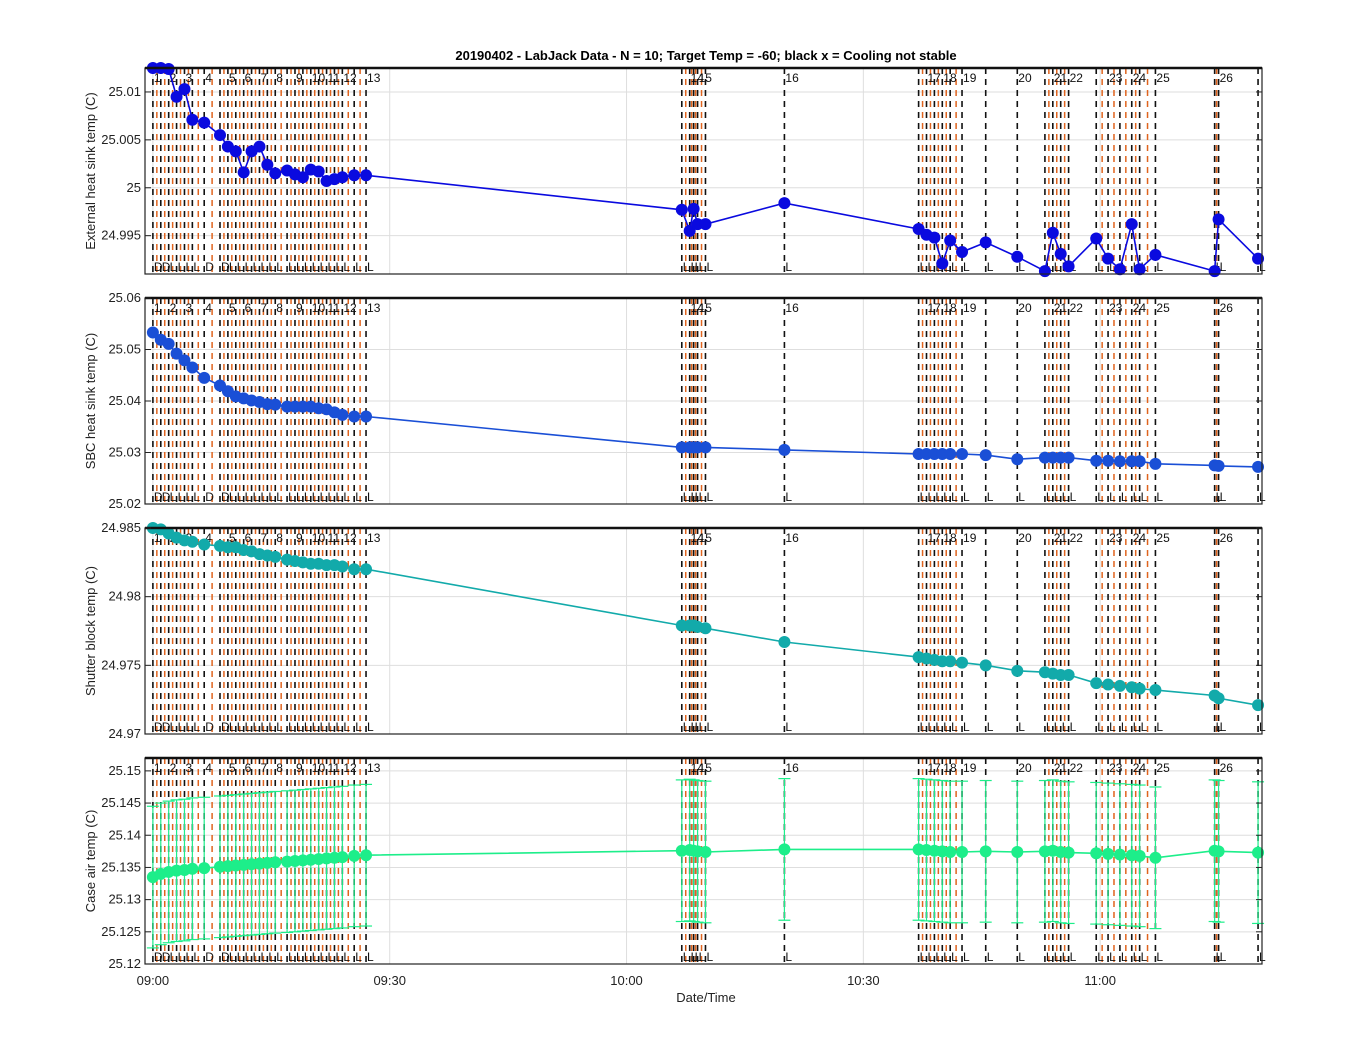 The width and height of the screenshot is (1350, 1050). What do you see at coordinates (263, 78) in the screenshot?
I see `event-number-label: 7` at bounding box center [263, 78].